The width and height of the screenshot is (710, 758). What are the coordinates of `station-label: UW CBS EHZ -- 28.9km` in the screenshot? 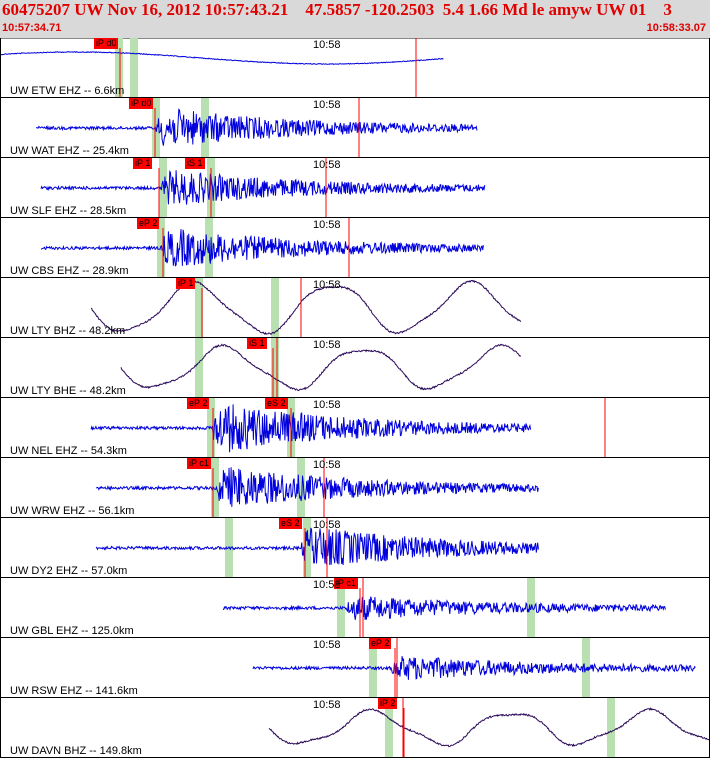 It's located at (69, 271).